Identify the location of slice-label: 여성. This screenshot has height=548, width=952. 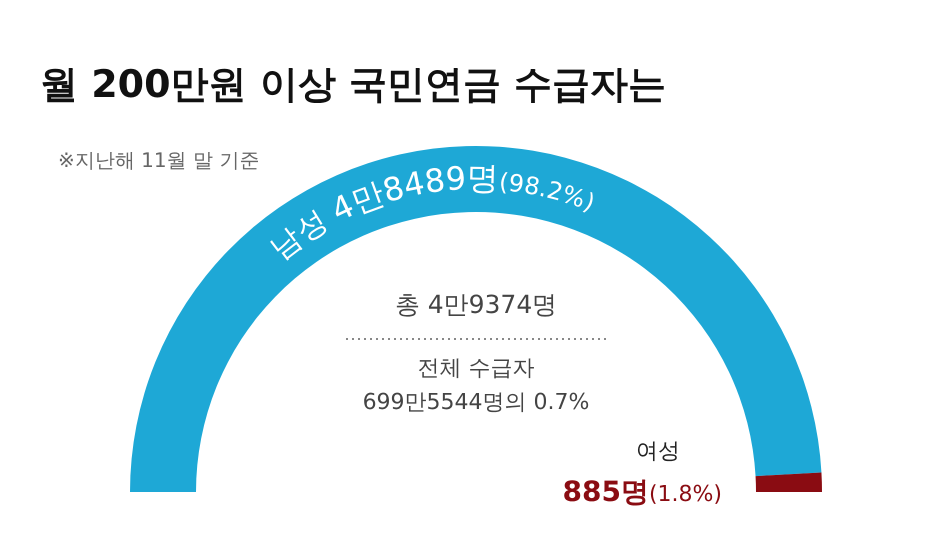
(658, 451).